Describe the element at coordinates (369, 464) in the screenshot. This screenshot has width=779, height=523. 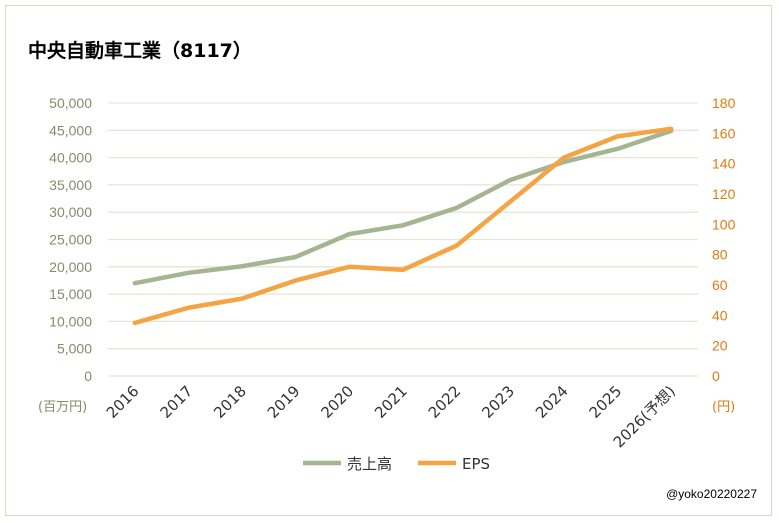
I see `legend-label: 売上高` at that location.